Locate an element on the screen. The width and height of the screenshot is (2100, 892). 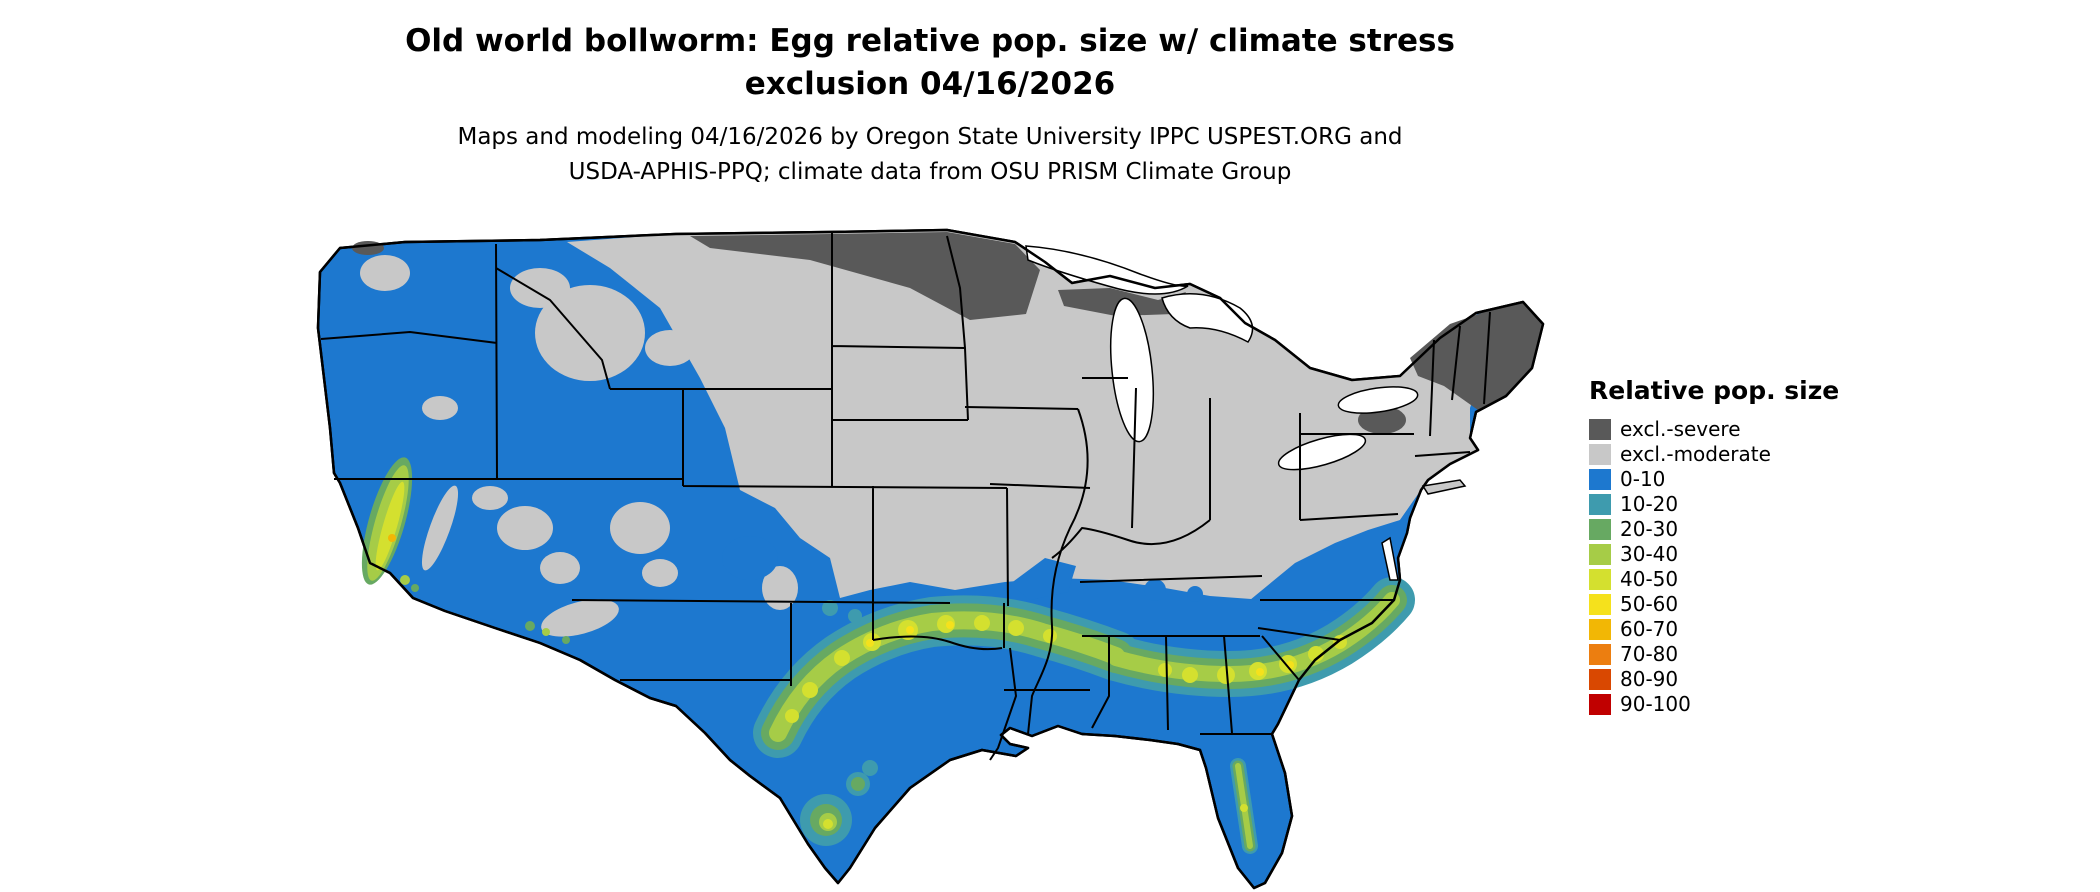
green-spot-socal is located at coordinates (415, 588).